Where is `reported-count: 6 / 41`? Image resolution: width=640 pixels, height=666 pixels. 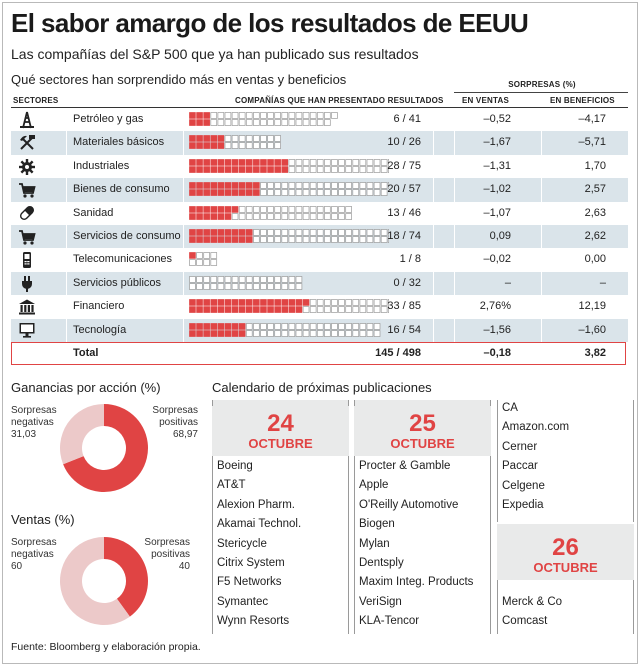 reported-count: 6 / 41 is located at coordinates (407, 119).